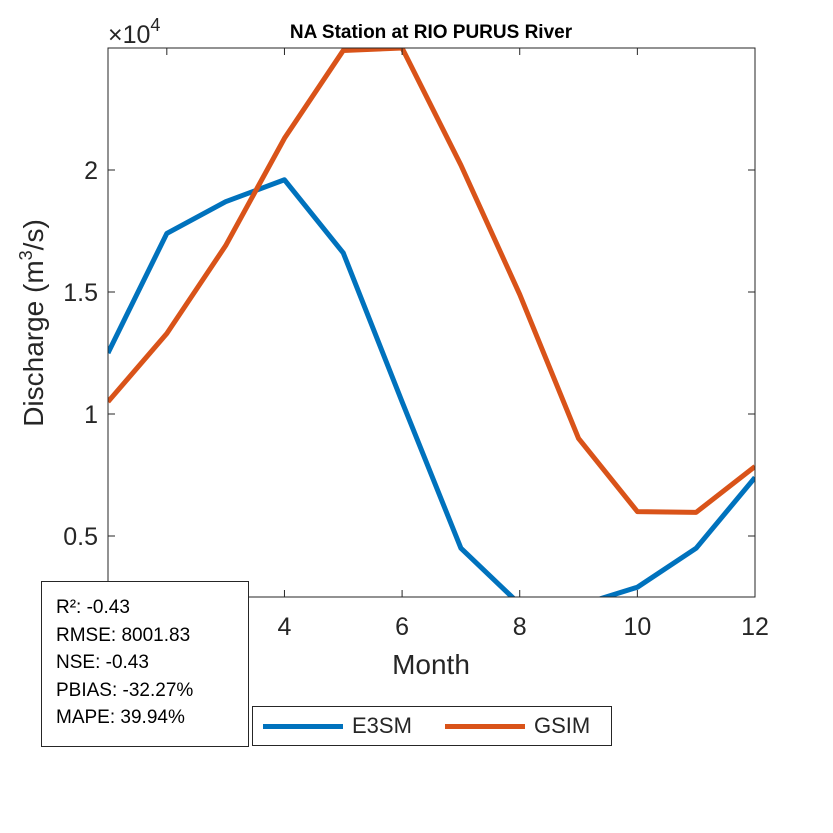 The image size is (833, 833). I want to click on y-tick-label: 2, so click(91, 171).